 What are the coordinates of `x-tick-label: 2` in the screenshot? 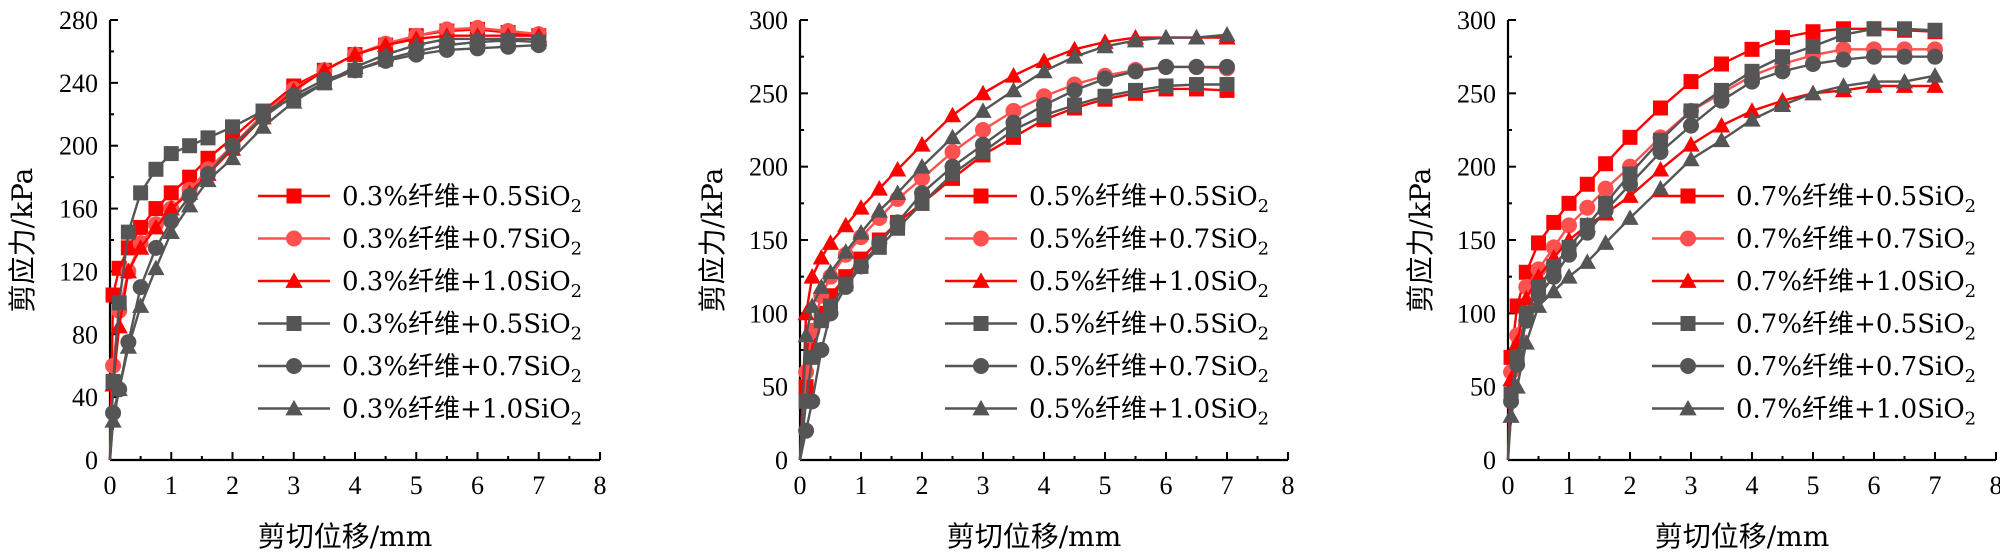 It's located at (1630, 485).